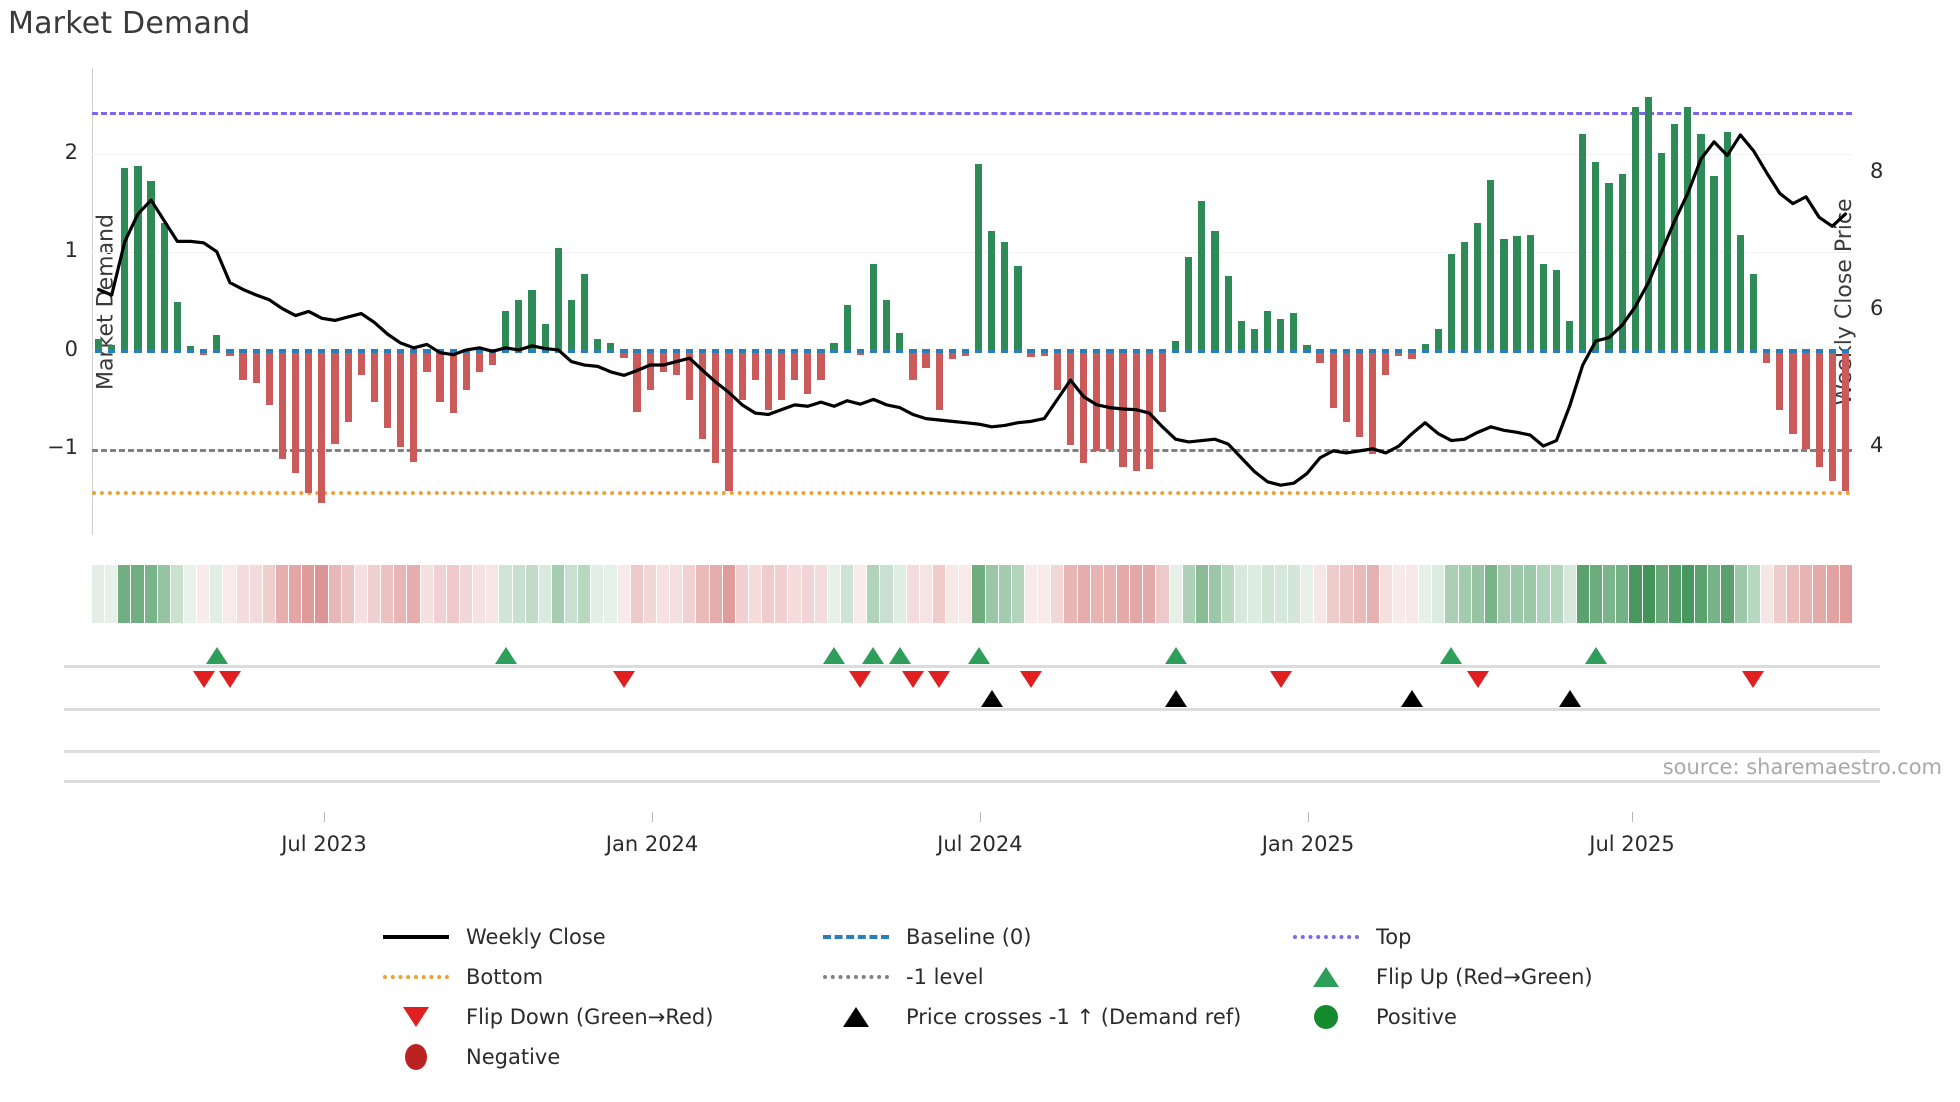  I want to click on legend-item: Positive, so click(1440, 1017).